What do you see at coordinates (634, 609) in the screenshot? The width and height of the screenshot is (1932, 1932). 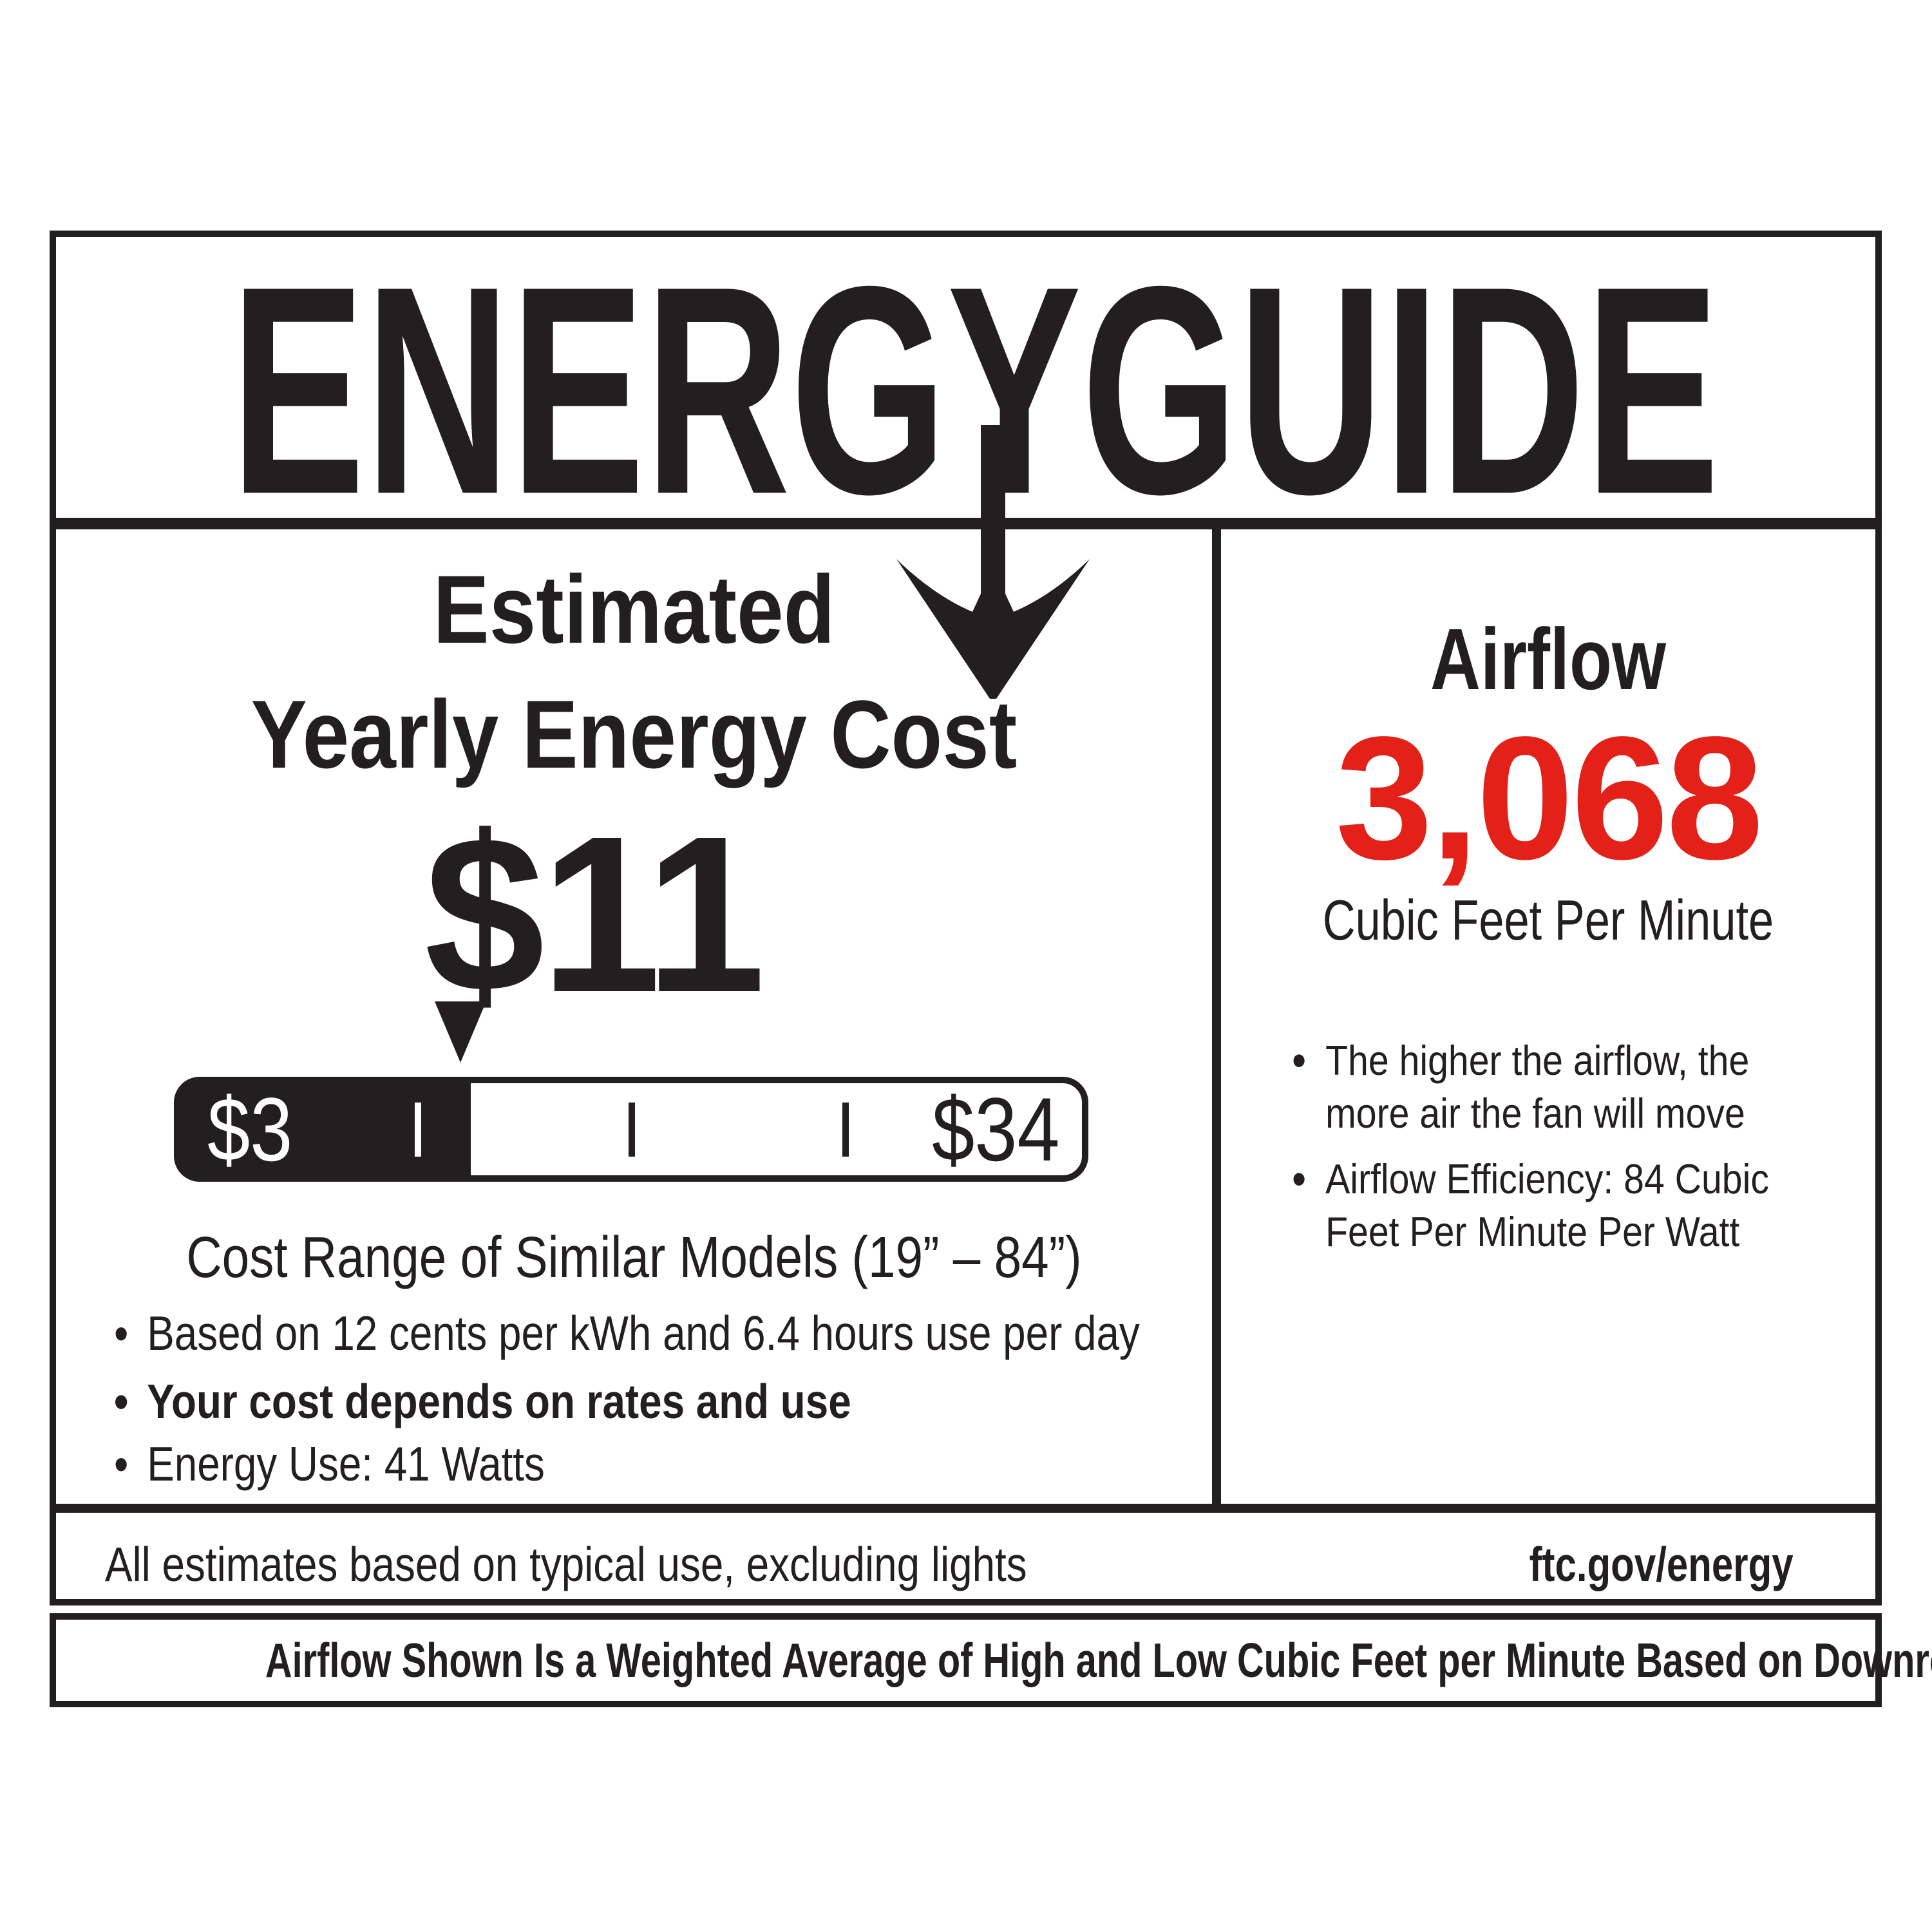 I see `estimated-title-line1: Estimated` at bounding box center [634, 609].